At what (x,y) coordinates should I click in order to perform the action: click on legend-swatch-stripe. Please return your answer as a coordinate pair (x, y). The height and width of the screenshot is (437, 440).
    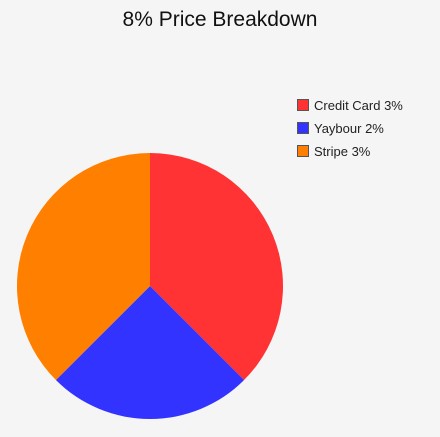
    Looking at the image, I should click on (303, 151).